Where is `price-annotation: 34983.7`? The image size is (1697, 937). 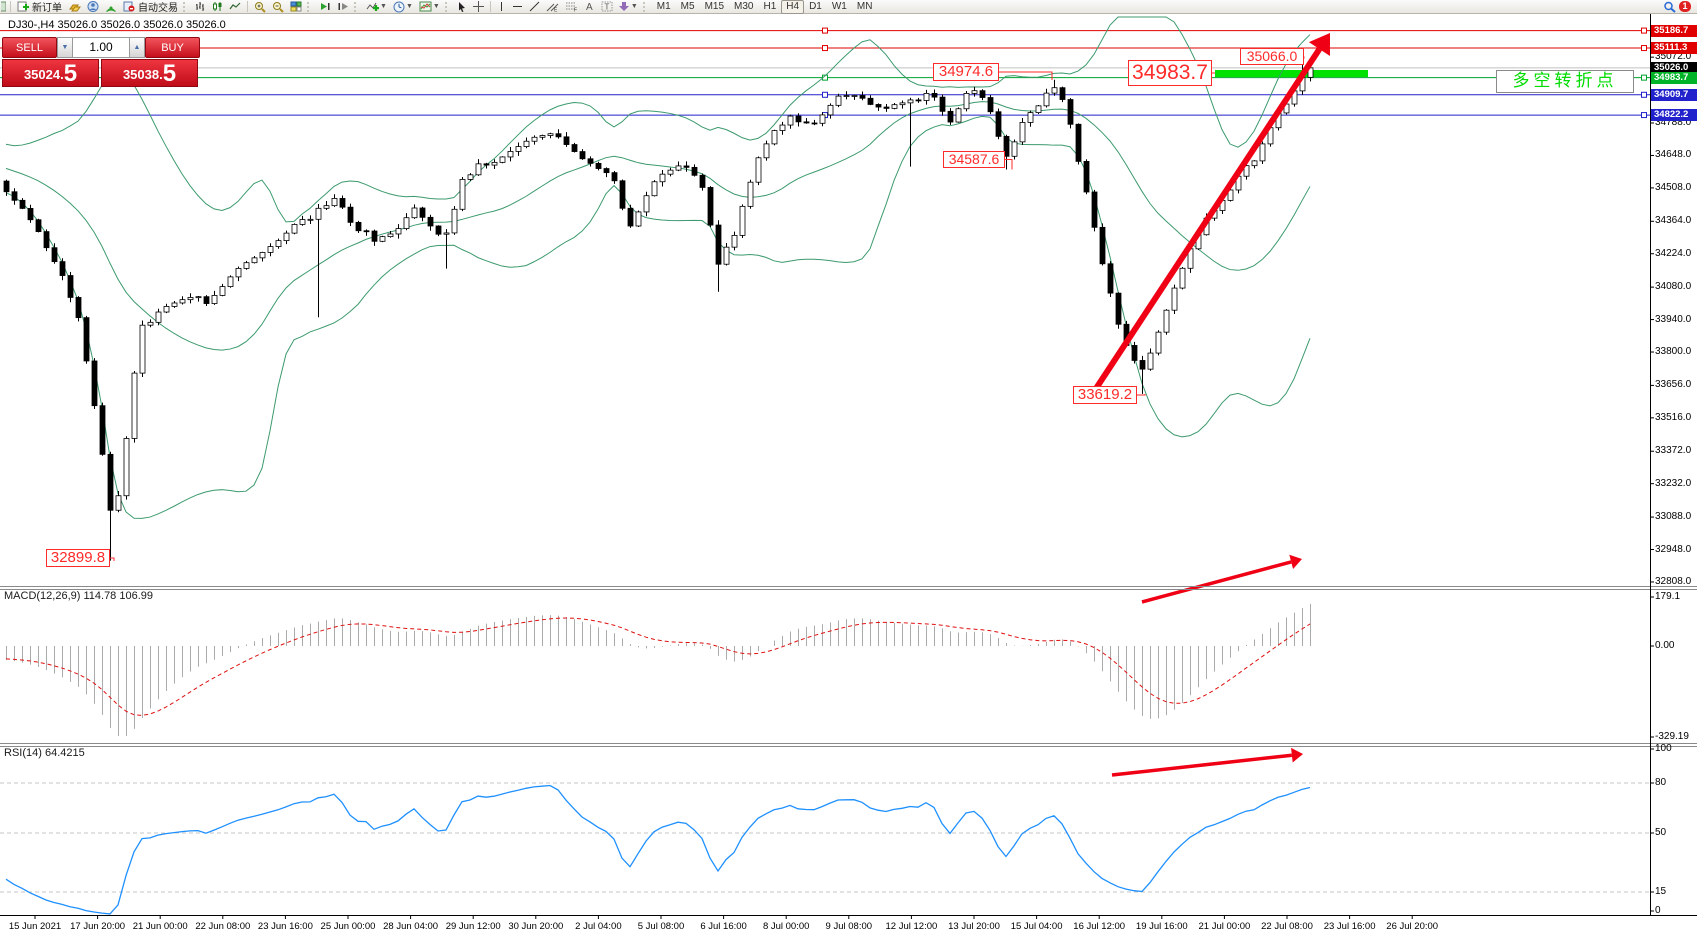
price-annotation: 34983.7 is located at coordinates (1170, 73).